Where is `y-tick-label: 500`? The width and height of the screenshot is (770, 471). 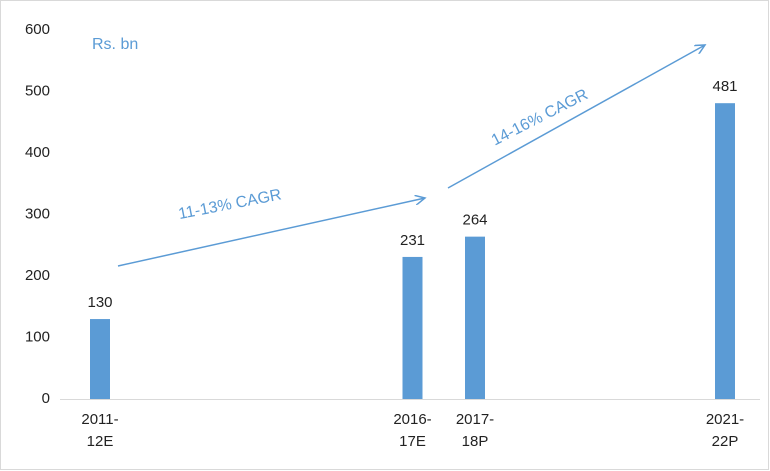 y-tick-label: 500 is located at coordinates (37, 90).